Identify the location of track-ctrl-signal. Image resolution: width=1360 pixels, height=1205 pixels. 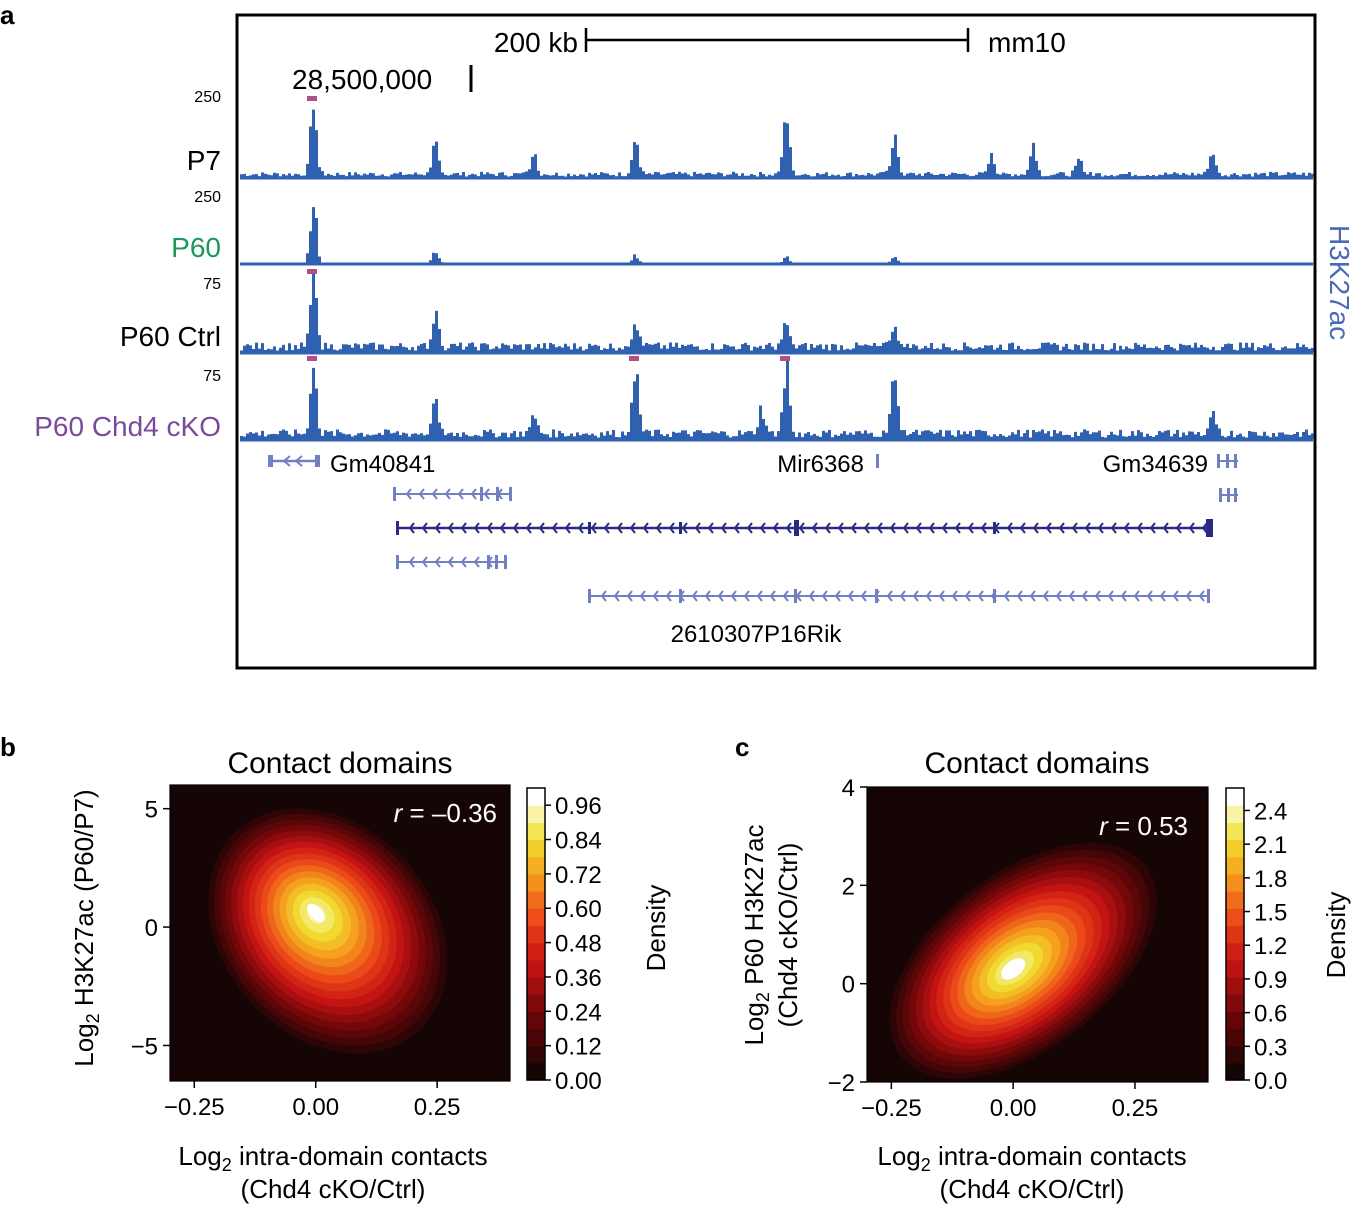
(777, 312).